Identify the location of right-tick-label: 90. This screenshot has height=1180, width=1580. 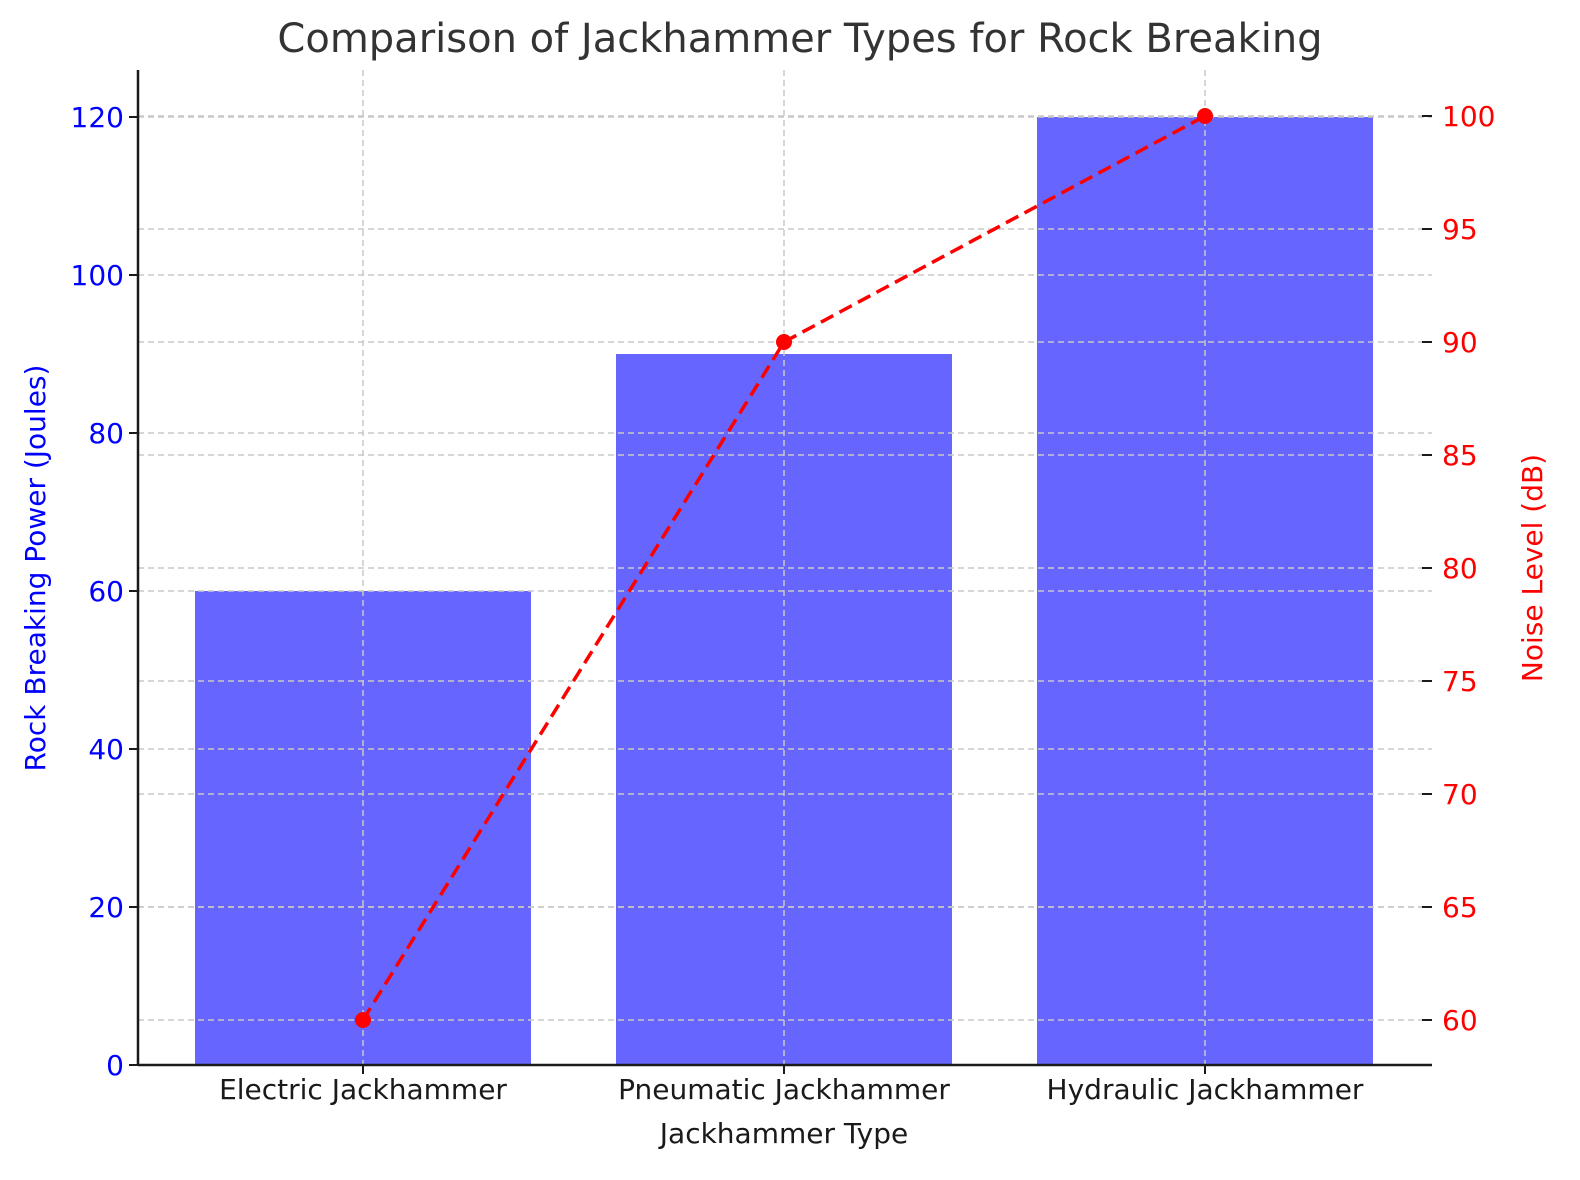
(1460, 342).